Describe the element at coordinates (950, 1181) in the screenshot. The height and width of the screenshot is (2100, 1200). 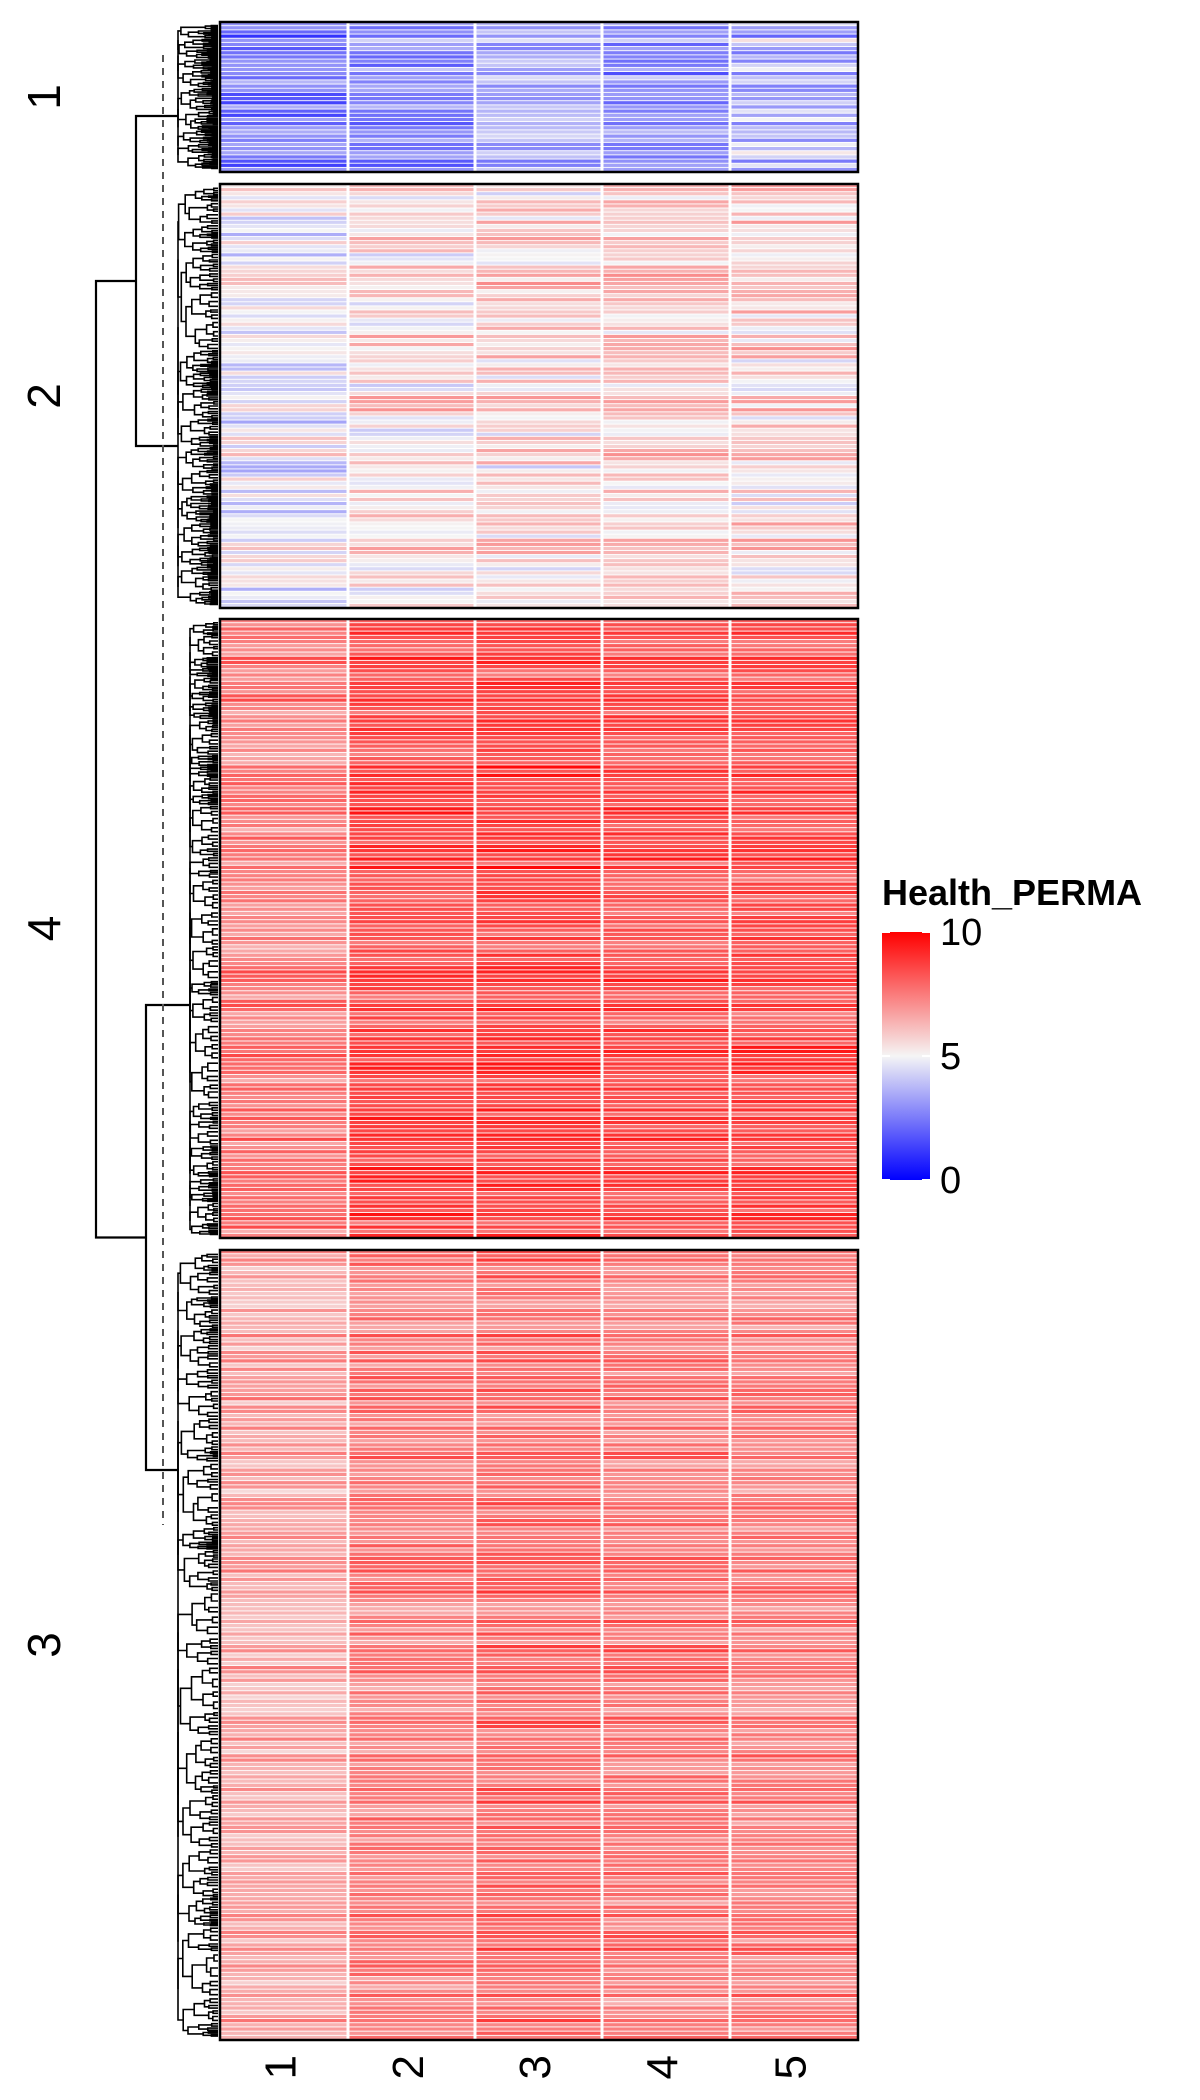
I see `legend-tick-label: 0` at that location.